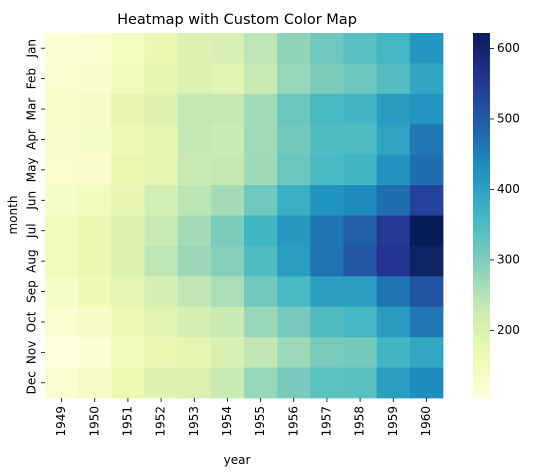 The height and width of the screenshot is (476, 539). What do you see at coordinates (32, 260) in the screenshot?
I see `y-tick-label: Aug` at bounding box center [32, 260].